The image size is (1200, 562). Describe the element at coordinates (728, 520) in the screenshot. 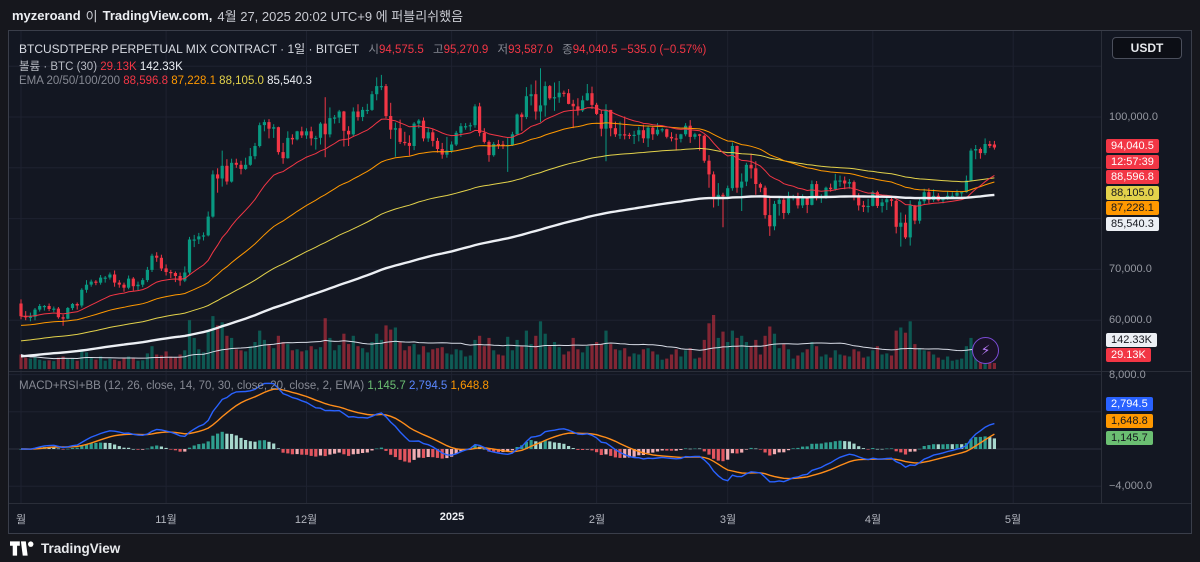

I see `time-axis-label: 3월` at that location.